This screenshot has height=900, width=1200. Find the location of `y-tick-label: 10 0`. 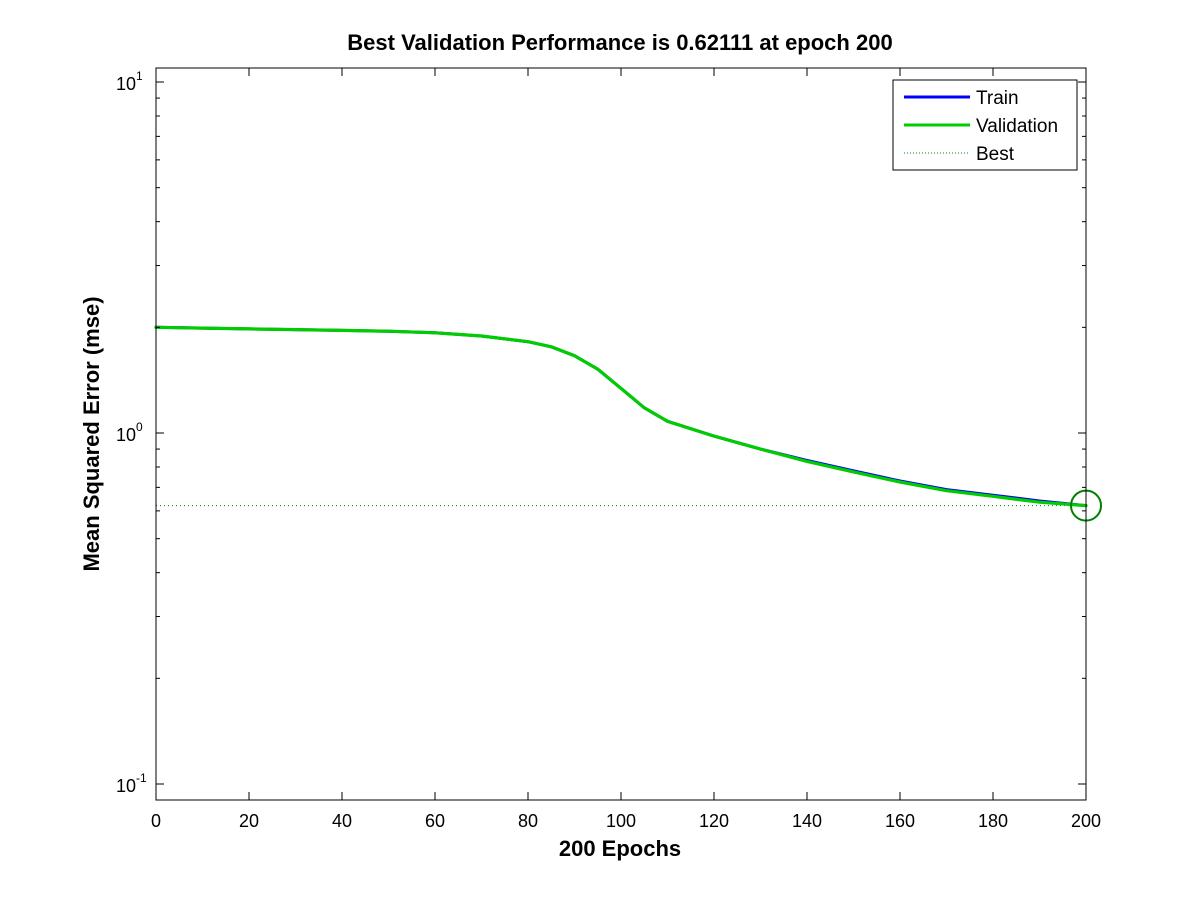

y-tick-label: 10 0 is located at coordinates (129, 432).